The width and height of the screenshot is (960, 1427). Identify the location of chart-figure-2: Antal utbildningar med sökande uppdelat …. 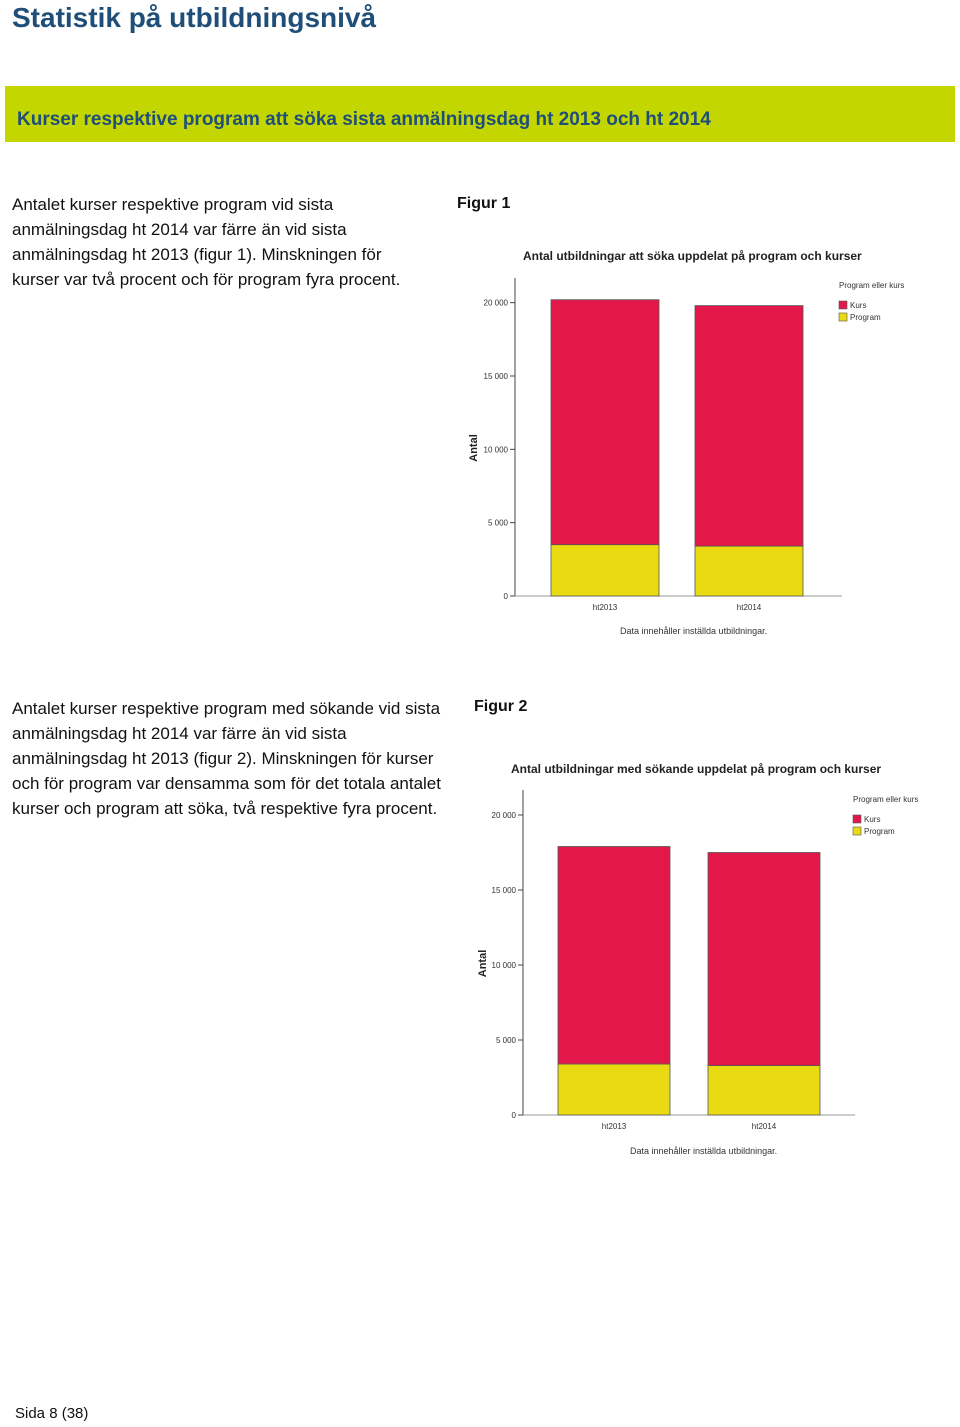
(697, 959).